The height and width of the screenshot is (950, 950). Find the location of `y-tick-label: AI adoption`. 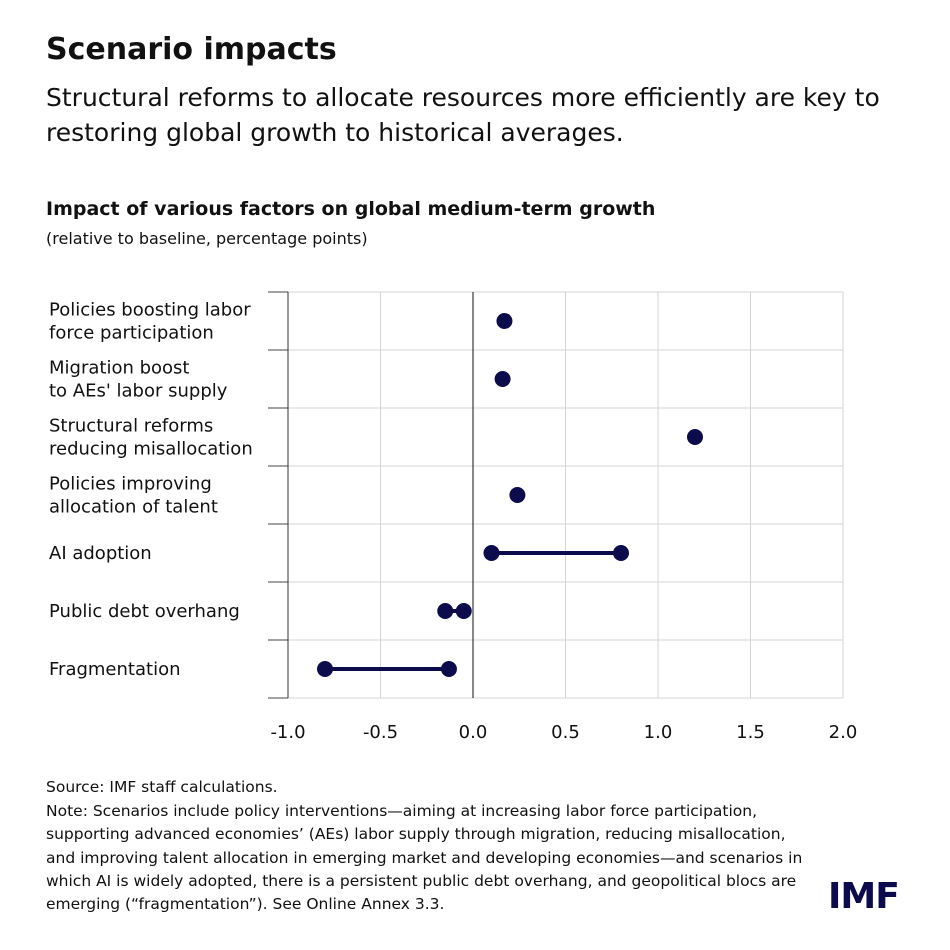

y-tick-label: AI adoption is located at coordinates (100, 553).